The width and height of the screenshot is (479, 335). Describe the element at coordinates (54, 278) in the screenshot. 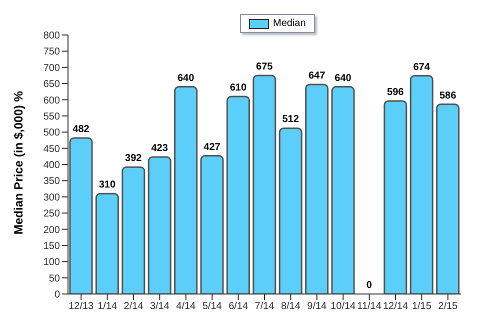

I see `y-tick-label: 50` at that location.